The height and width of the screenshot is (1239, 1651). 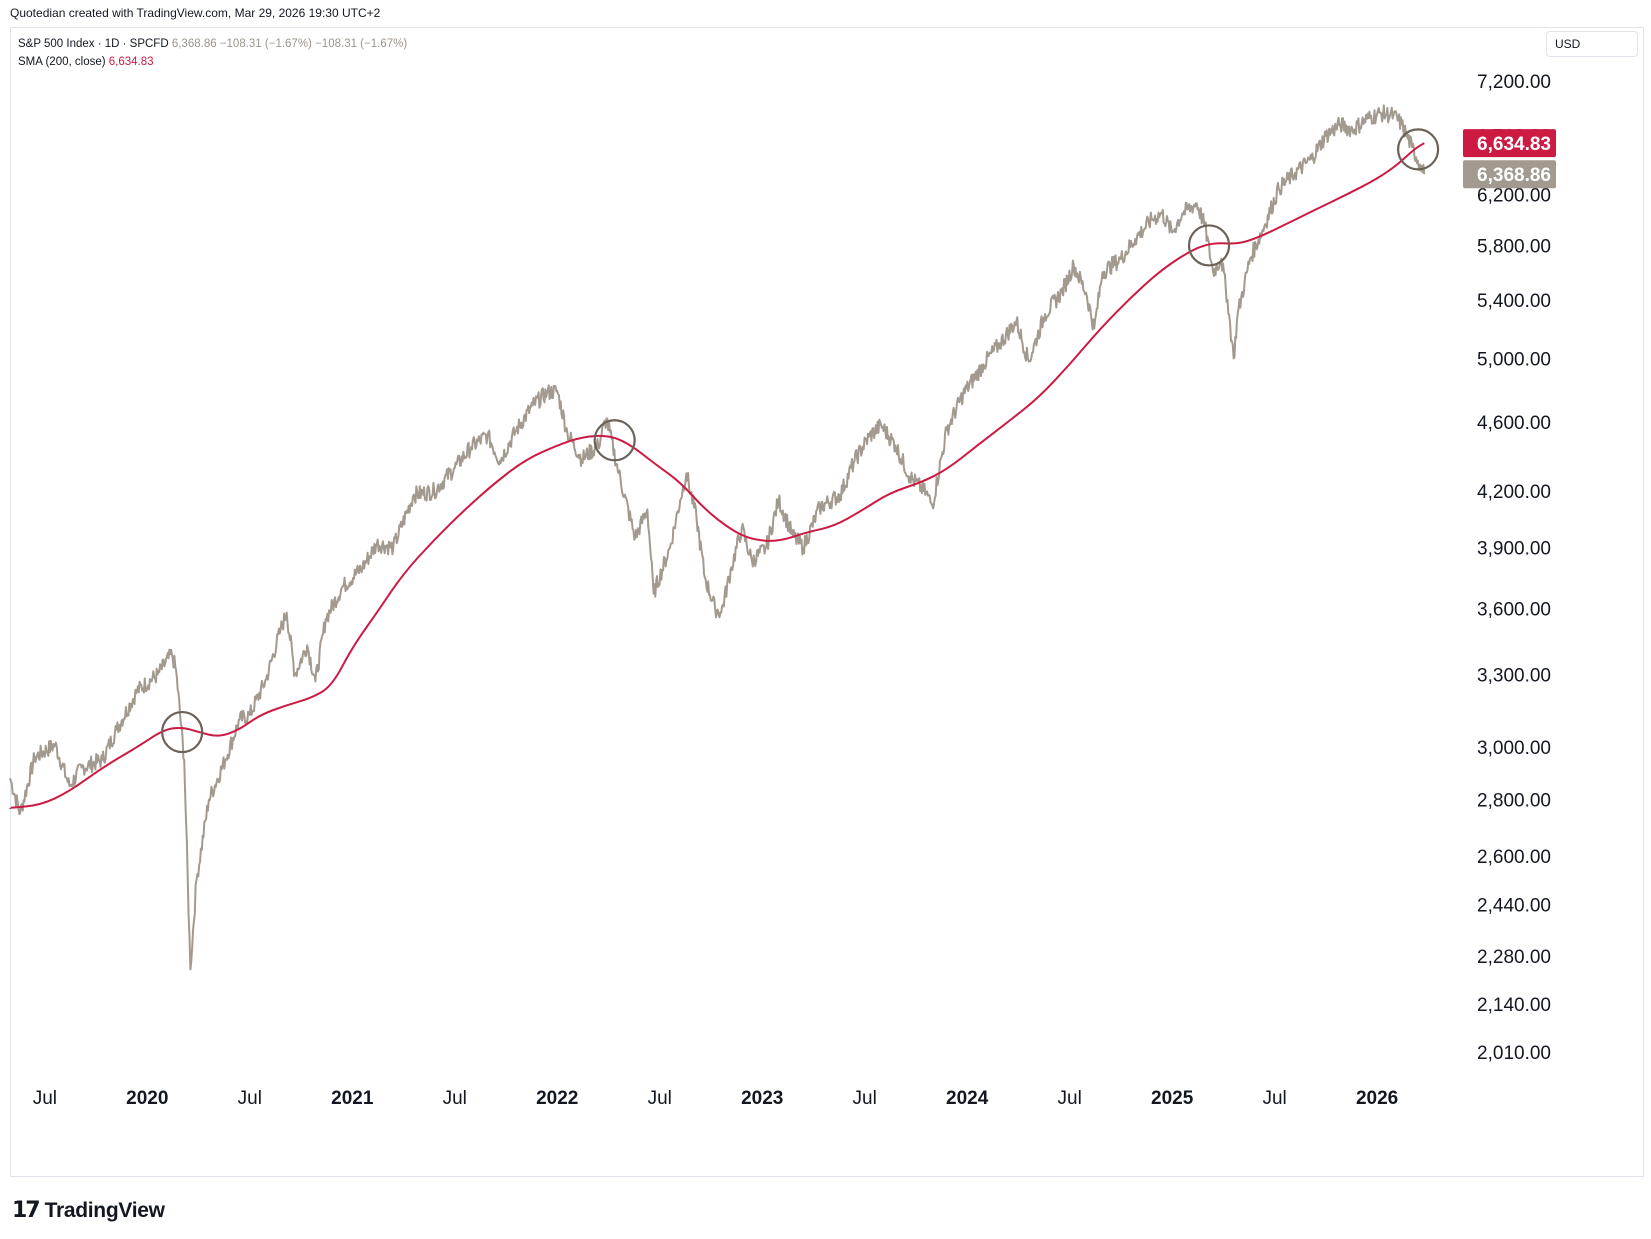 What do you see at coordinates (1514, 301) in the screenshot?
I see `y-tick-label: 5,400.00` at bounding box center [1514, 301].